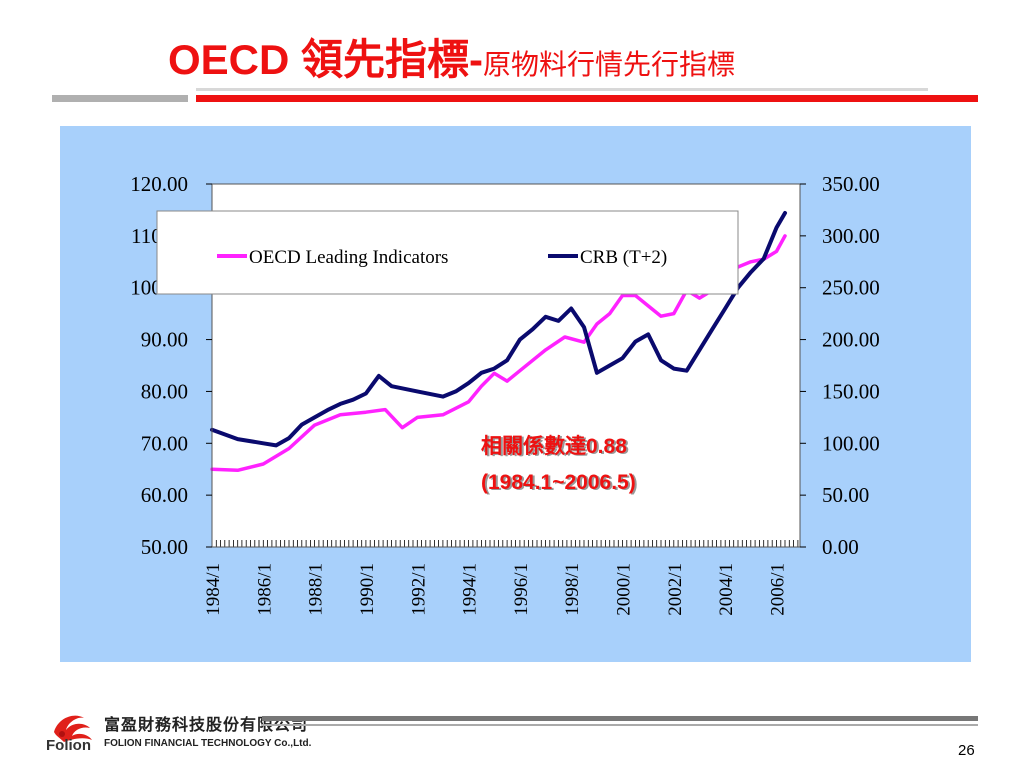  Describe the element at coordinates (620, 718) in the screenshot. I see `footer-rule` at that location.